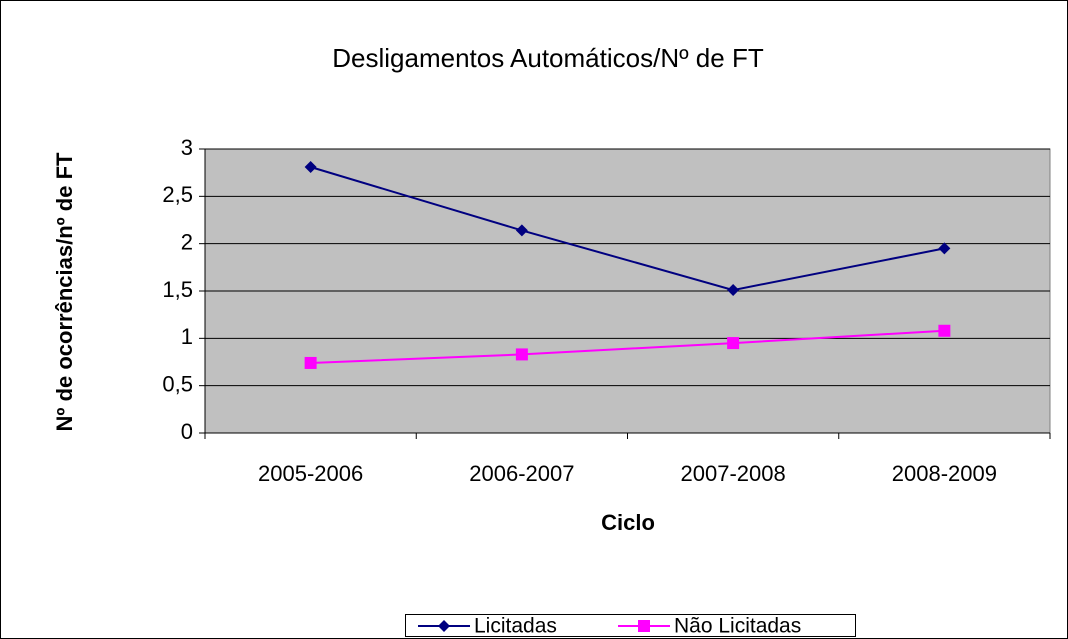 The width and height of the screenshot is (1068, 639). I want to click on legend-label: Não Licitadas, so click(737, 626).